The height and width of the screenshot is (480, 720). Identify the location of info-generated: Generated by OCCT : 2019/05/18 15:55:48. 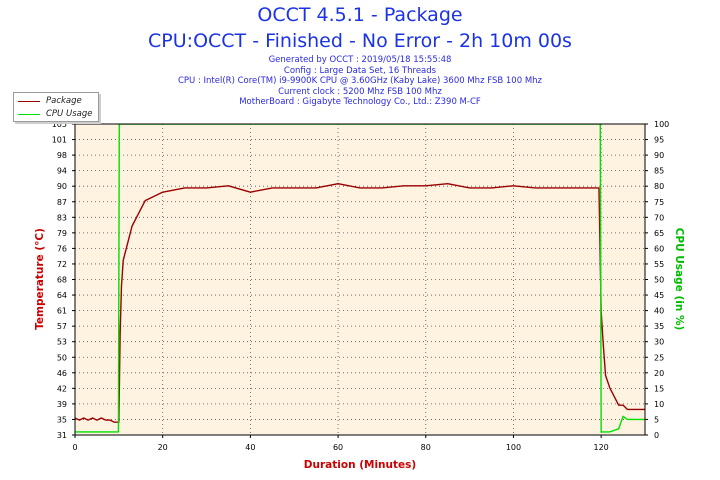
(360, 60).